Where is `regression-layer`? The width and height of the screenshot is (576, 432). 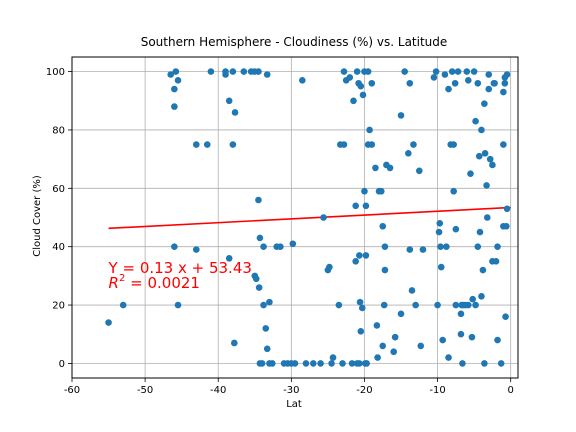 regression-layer is located at coordinates (309, 218).